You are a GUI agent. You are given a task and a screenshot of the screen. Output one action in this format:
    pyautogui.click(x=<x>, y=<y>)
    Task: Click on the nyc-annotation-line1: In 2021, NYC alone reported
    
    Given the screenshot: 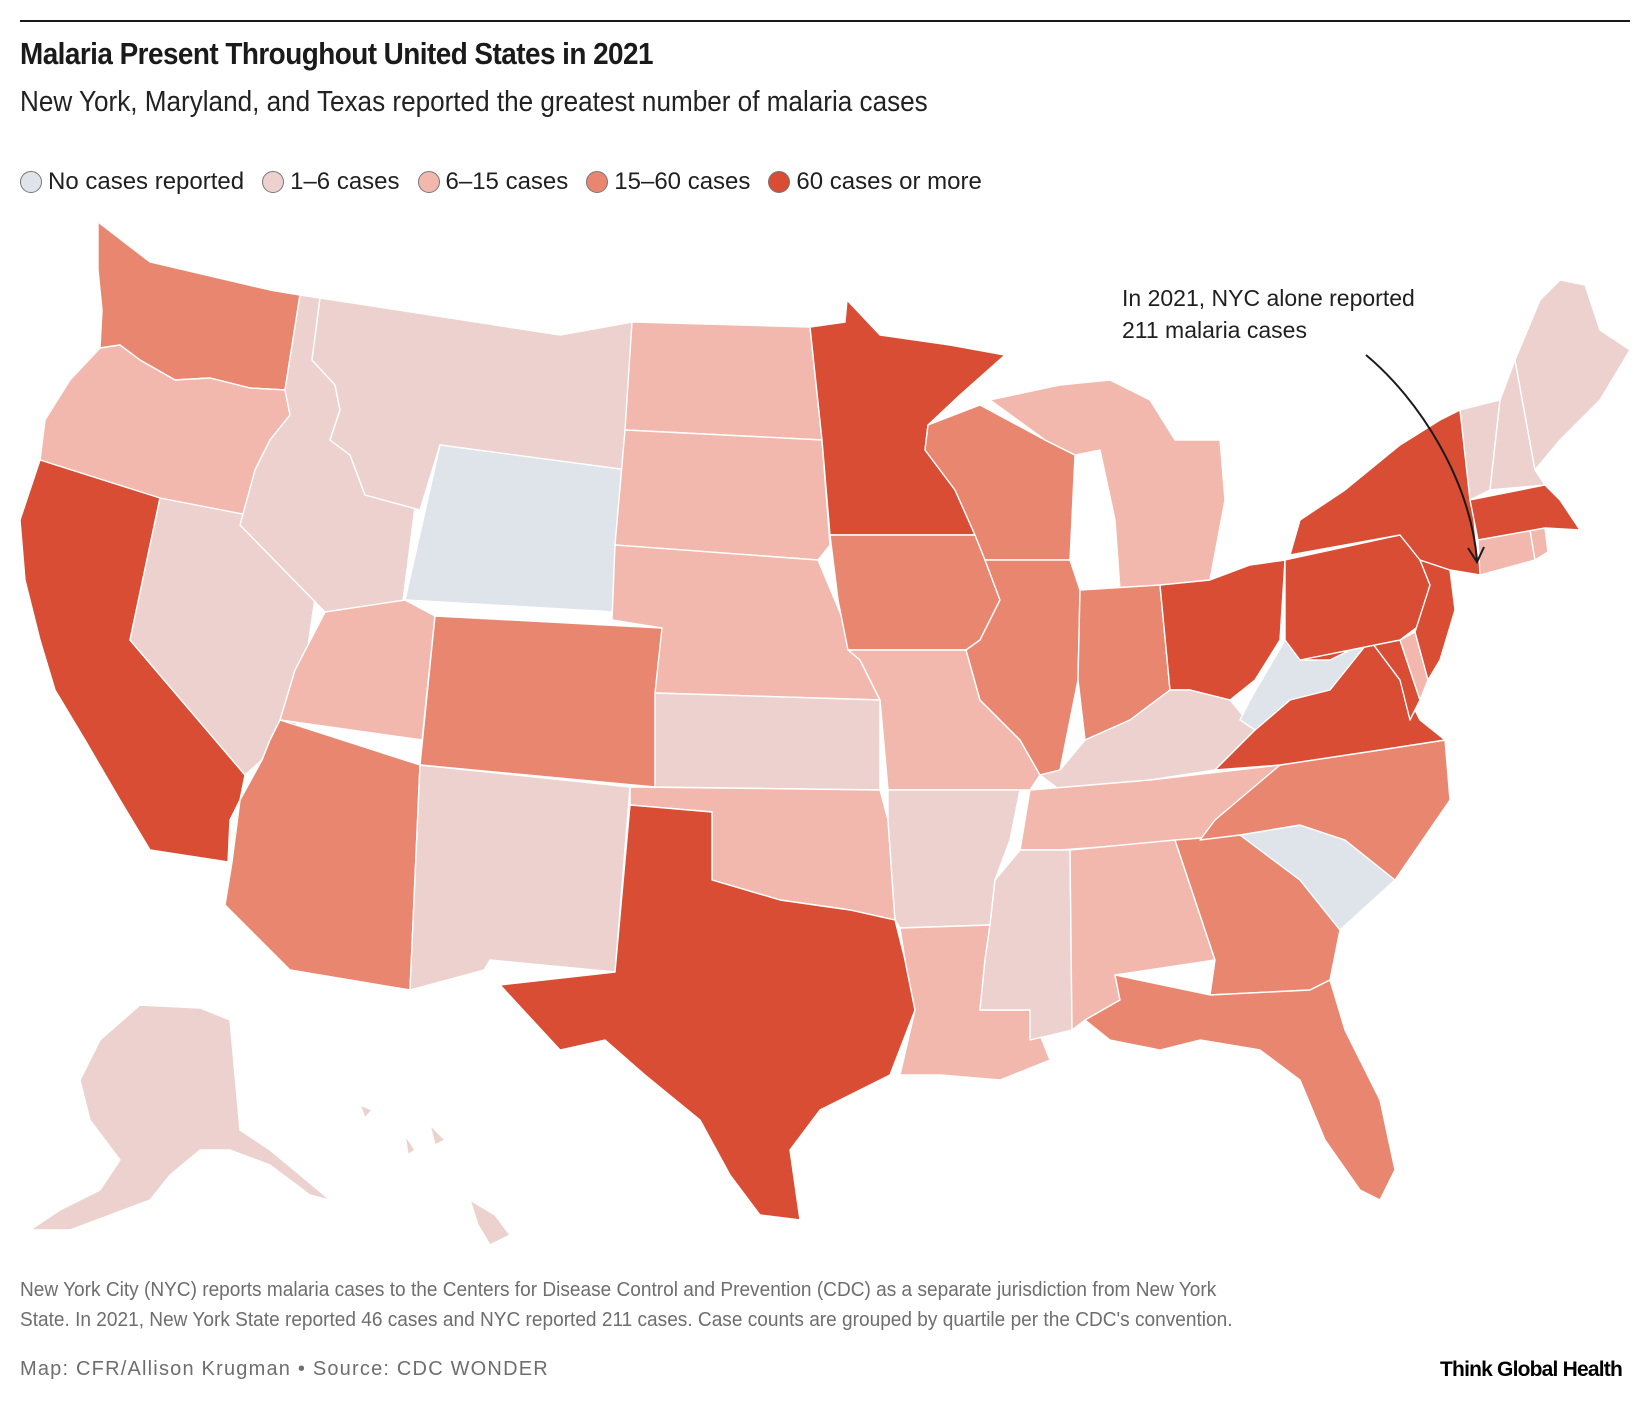 What is the action you would take?
    pyautogui.click(x=1268, y=298)
    